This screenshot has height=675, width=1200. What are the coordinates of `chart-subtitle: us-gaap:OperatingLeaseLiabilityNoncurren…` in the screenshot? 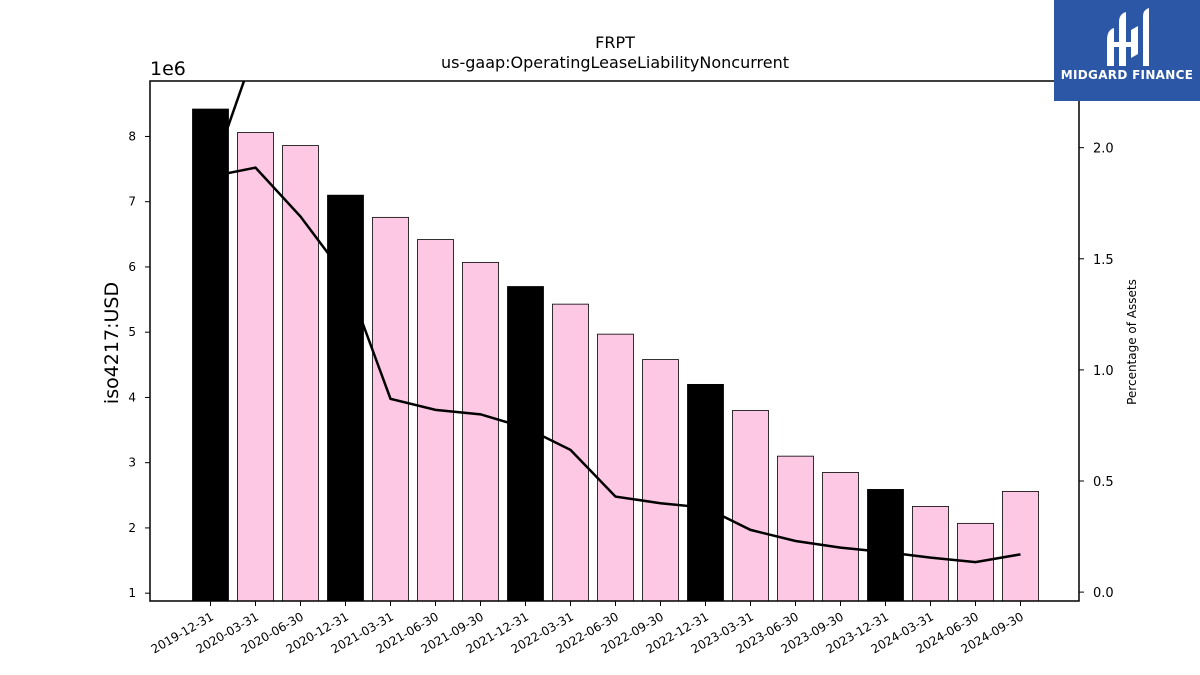 It's located at (615, 62).